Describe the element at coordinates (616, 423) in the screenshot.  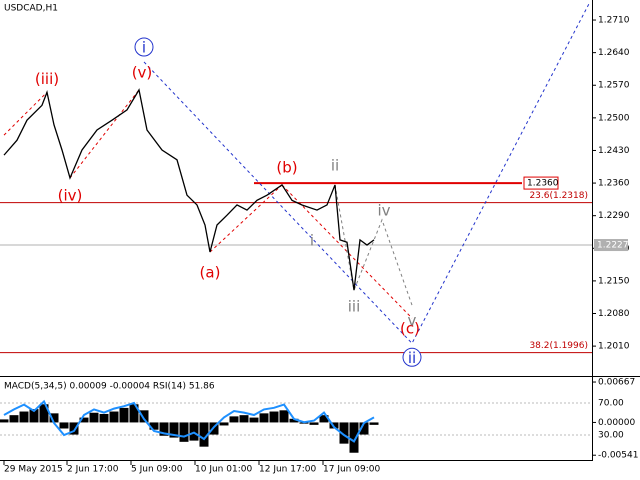
I see `y-tick-label: 0.00000` at that location.